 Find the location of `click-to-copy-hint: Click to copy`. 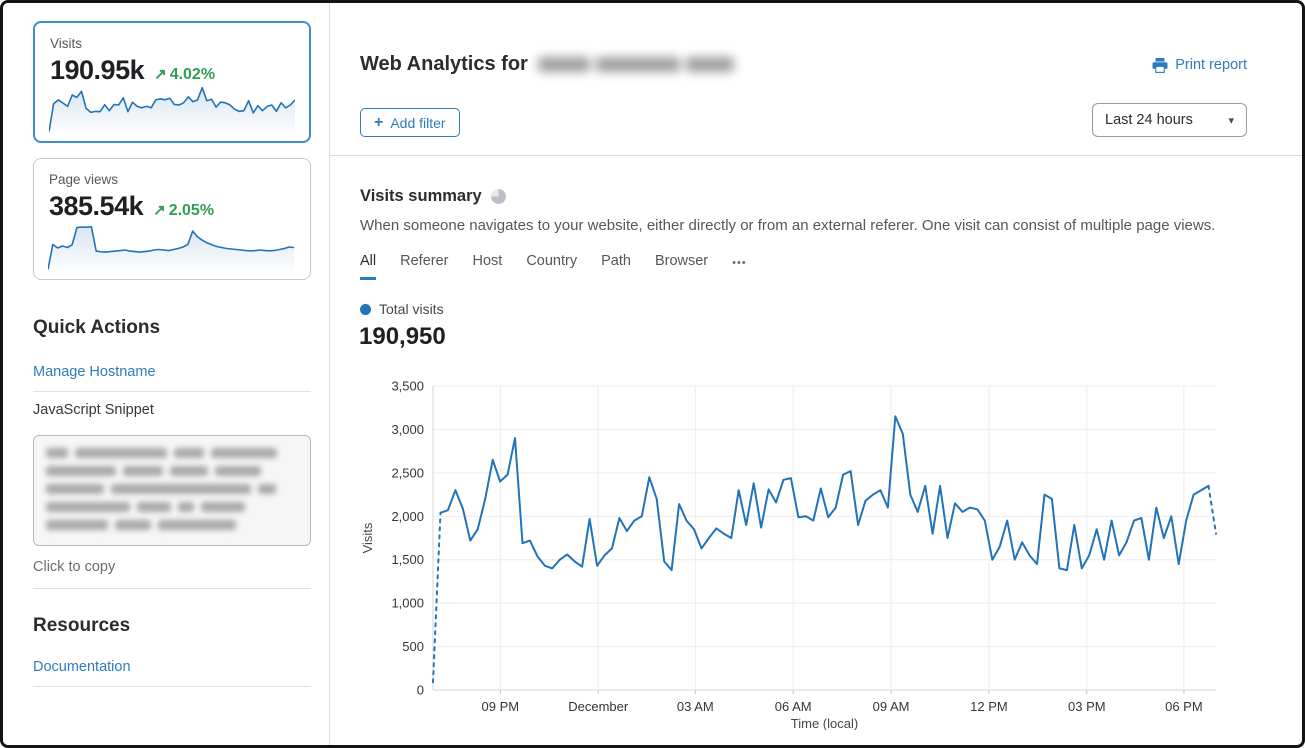

click-to-copy-hint: Click to copy is located at coordinates (74, 567).